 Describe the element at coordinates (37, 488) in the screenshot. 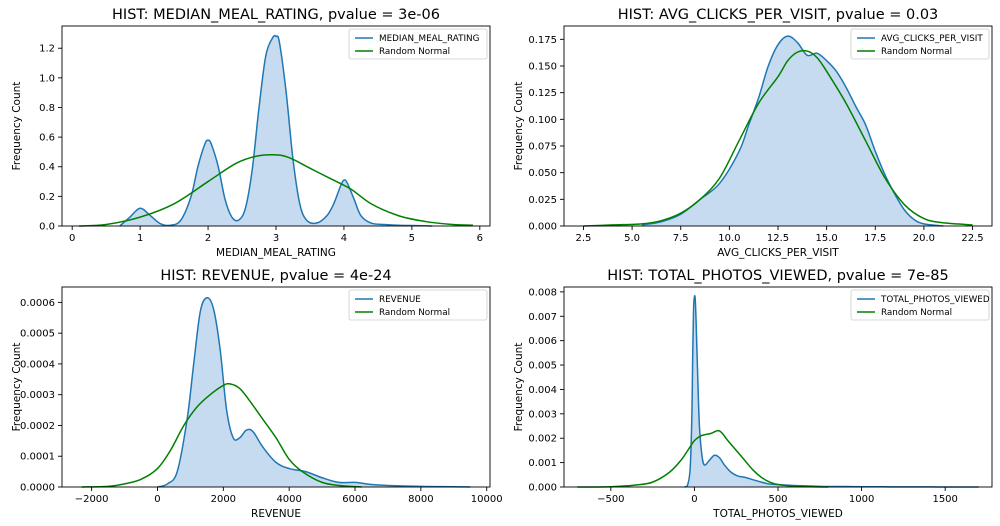

I see `y-tick-label: 0.0000` at that location.